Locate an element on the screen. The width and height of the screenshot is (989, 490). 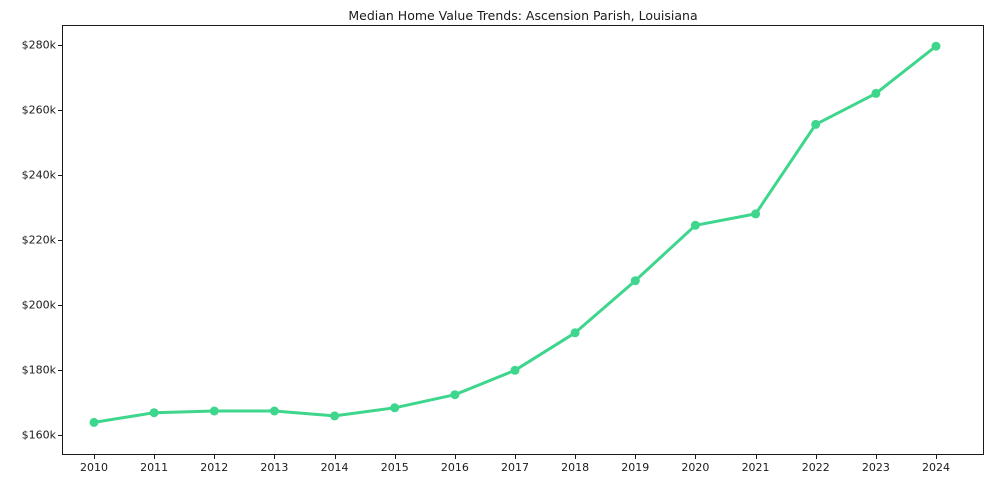
x-tick-label: 2013 is located at coordinates (274, 467).